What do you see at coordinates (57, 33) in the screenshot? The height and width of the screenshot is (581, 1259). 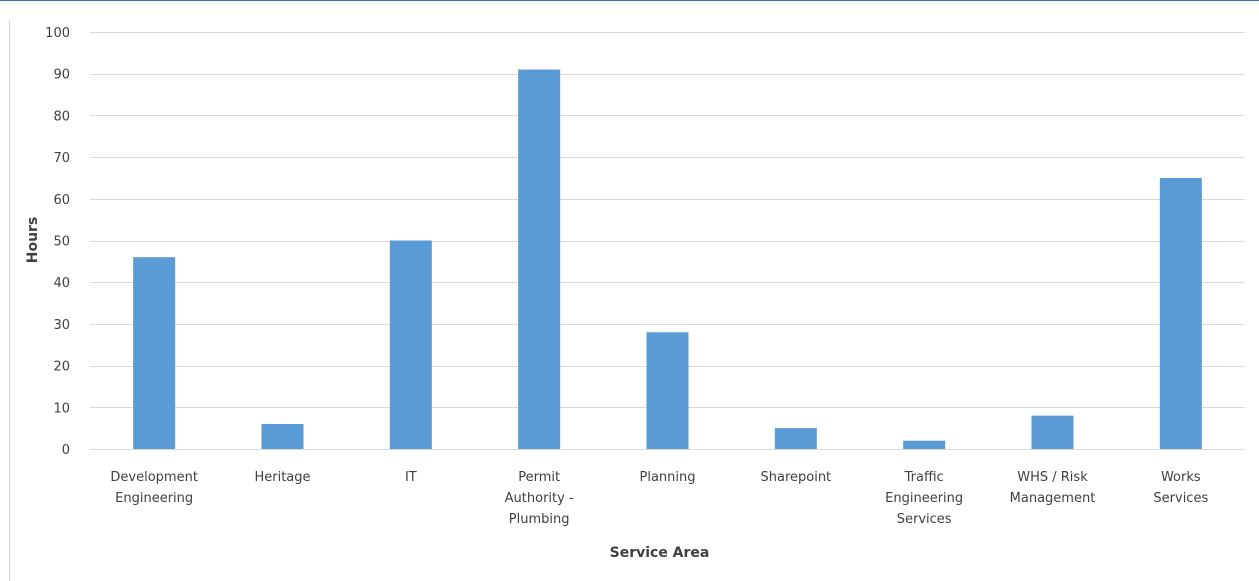 I see `y-tick-label: 100` at bounding box center [57, 33].